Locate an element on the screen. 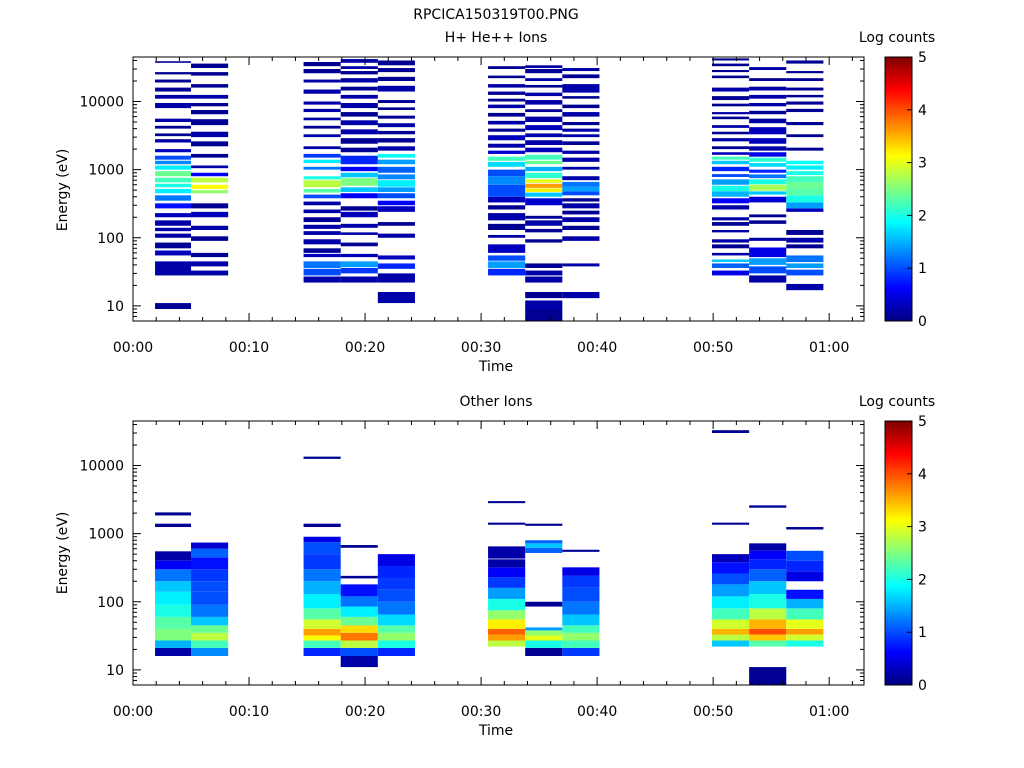 The width and height of the screenshot is (1024, 768). colorbar-tick-label: 1 is located at coordinates (922, 269).